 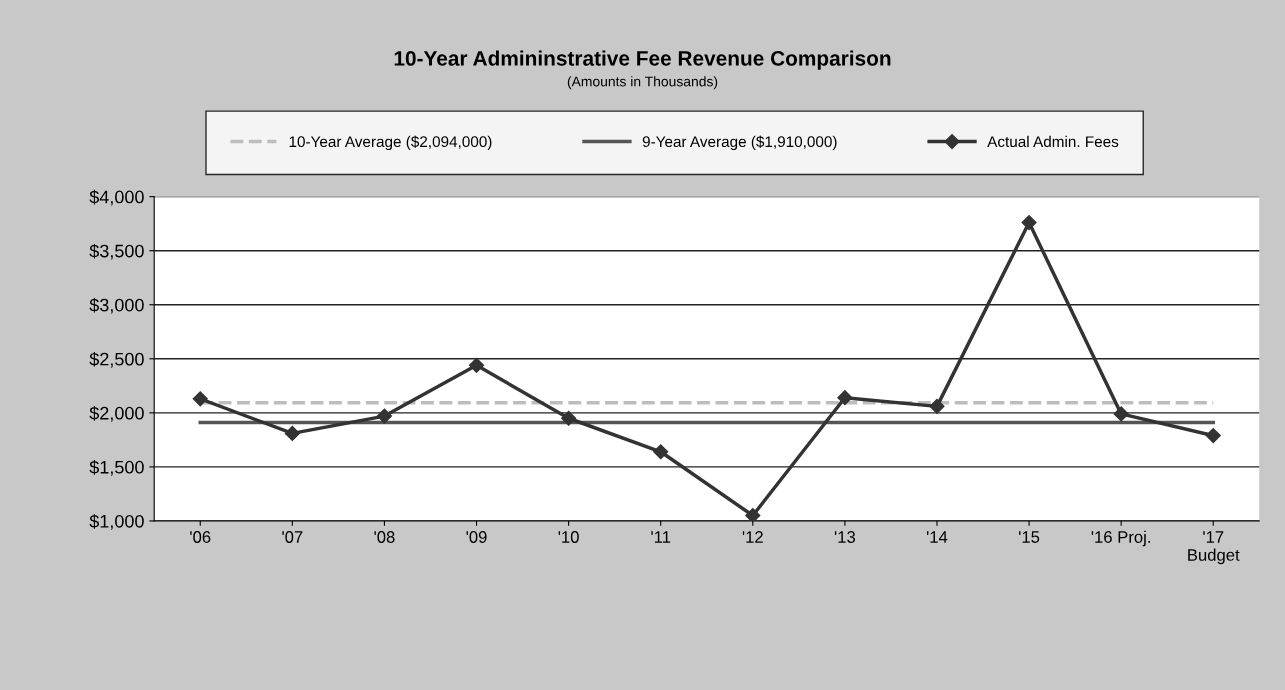 What do you see at coordinates (752, 537) in the screenshot?
I see `x-tick-label: '12` at bounding box center [752, 537].